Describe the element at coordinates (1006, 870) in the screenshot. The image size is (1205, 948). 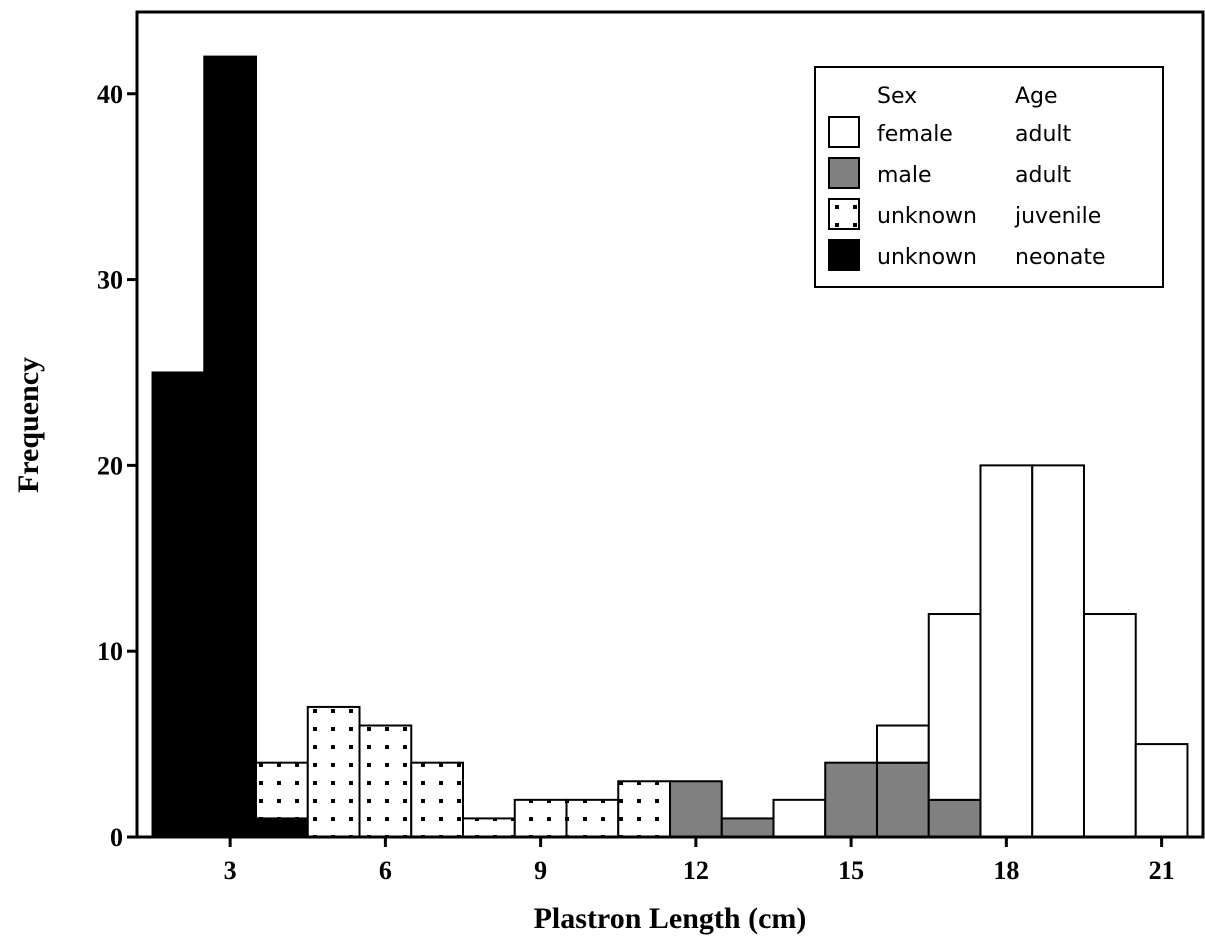
I see `x-tick-label: 18` at that location.